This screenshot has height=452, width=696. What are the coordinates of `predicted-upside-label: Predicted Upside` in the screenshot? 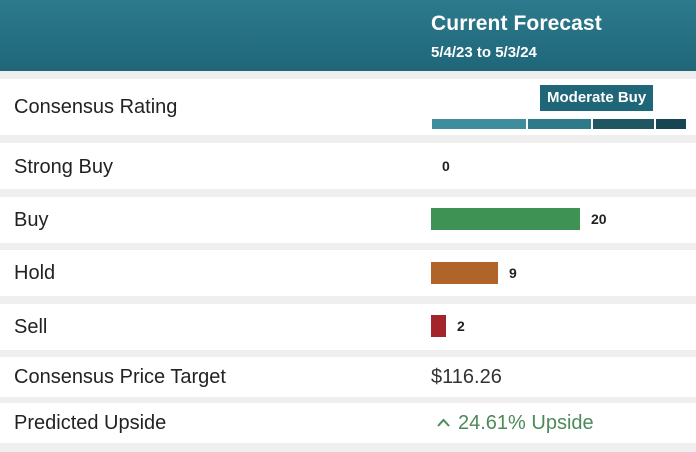 It's located at (90, 423).